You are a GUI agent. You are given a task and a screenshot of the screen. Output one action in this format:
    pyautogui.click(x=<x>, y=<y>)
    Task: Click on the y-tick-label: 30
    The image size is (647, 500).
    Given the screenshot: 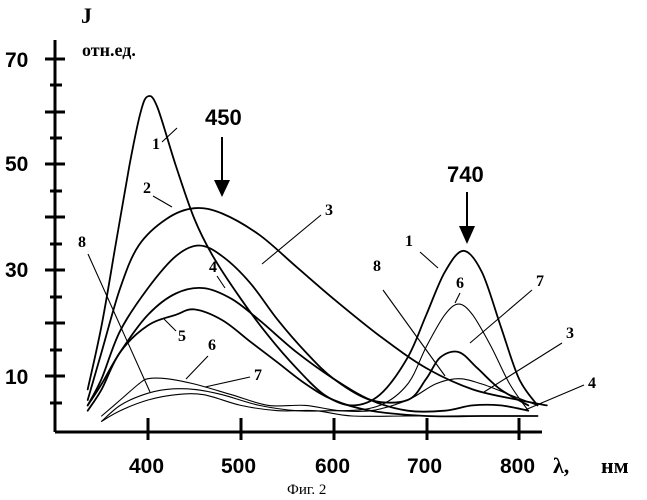 What is the action you would take?
    pyautogui.click(x=16, y=270)
    